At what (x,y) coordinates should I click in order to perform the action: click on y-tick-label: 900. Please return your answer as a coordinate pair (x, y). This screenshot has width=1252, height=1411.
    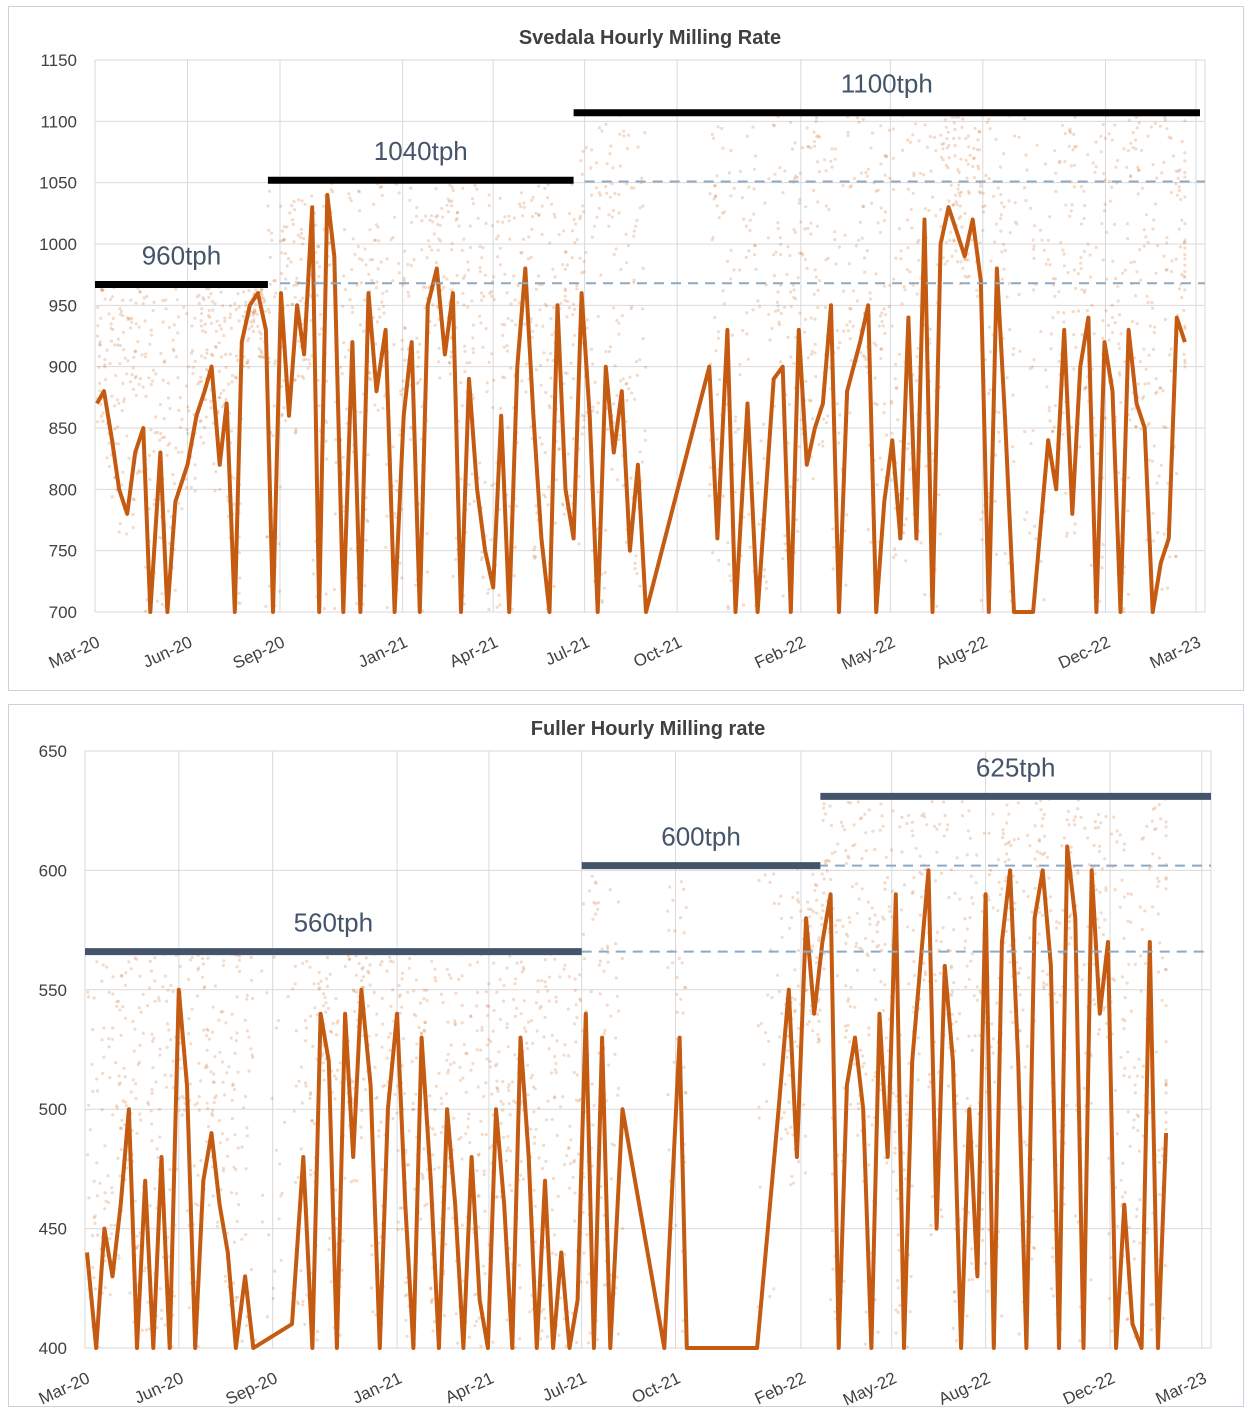
    Looking at the image, I should click on (63, 367).